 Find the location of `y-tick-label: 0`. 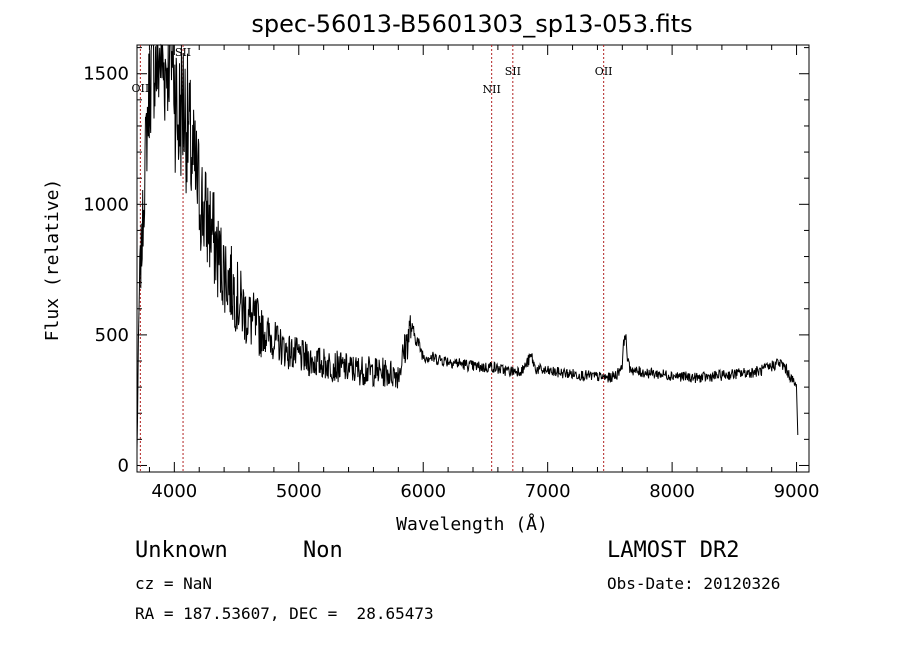

y-tick-label: 0 is located at coordinates (123, 465).